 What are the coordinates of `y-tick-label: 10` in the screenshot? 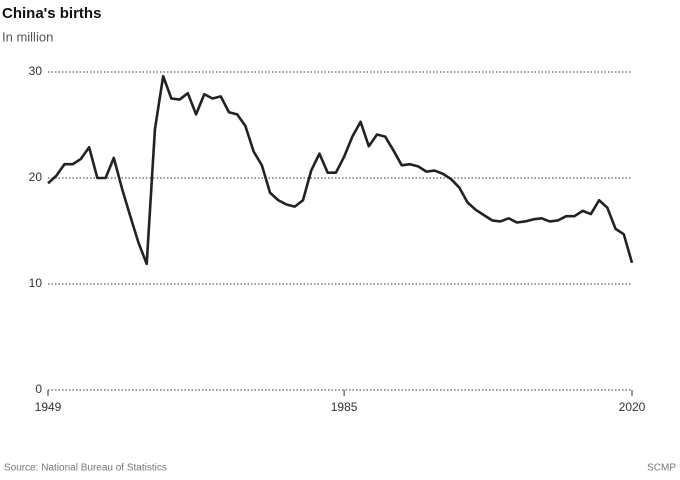 It's located at (36, 283).